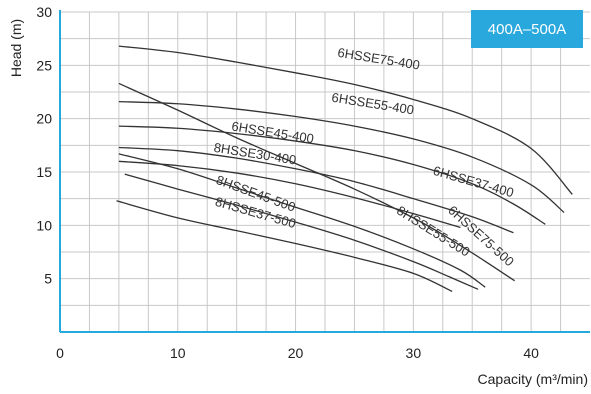 This screenshot has height=394, width=591. What do you see at coordinates (44, 225) in the screenshot?
I see `y-tick-label: 10` at bounding box center [44, 225].